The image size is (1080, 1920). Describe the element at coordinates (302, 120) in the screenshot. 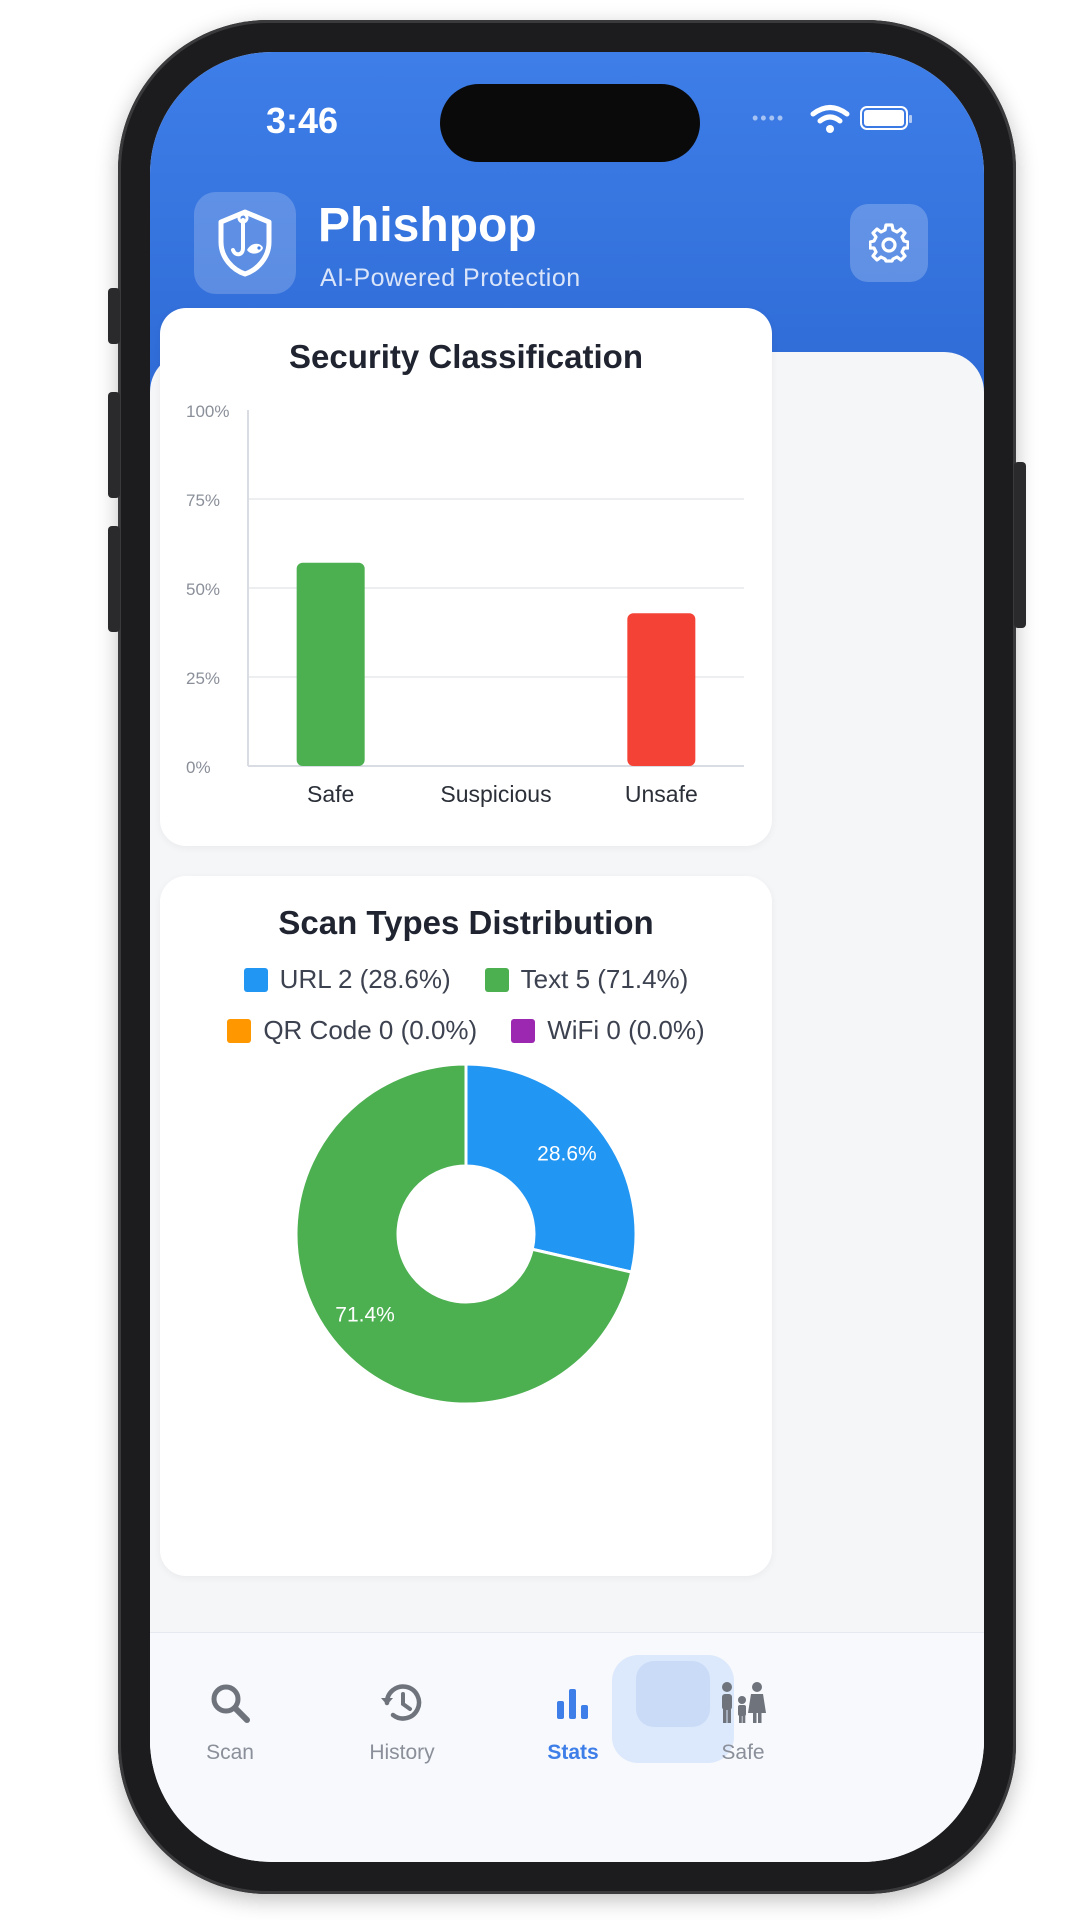

I see `status-time: 3:46` at that location.